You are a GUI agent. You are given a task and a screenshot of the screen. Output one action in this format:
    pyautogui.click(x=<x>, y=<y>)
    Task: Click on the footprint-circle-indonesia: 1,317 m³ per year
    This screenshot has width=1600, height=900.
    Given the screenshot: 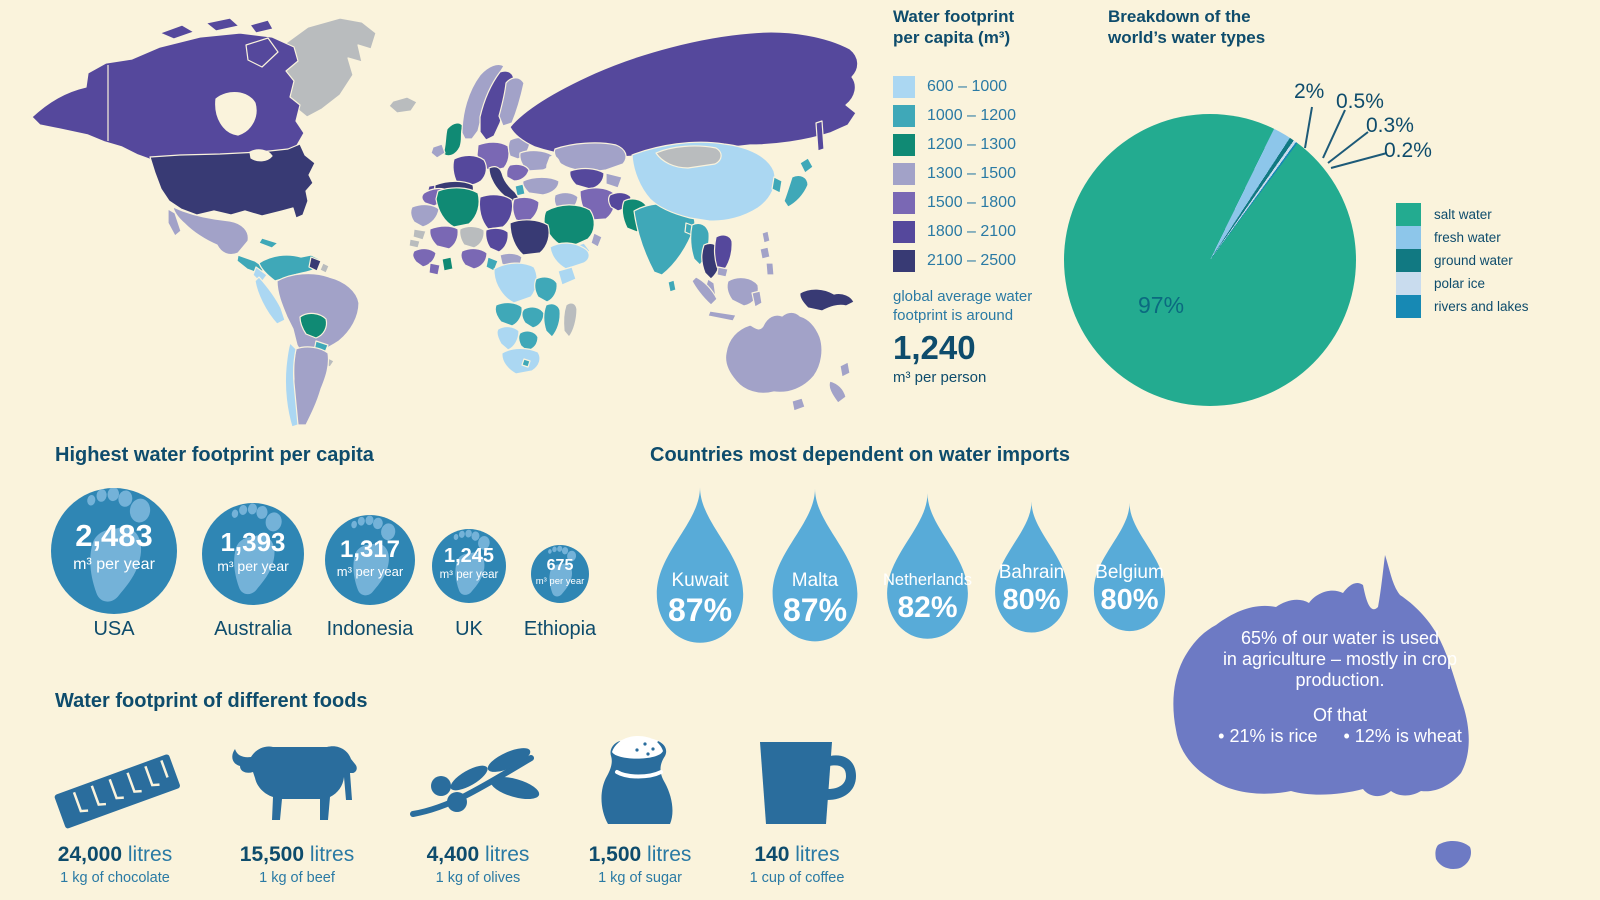 What is the action you would take?
    pyautogui.click(x=370, y=560)
    